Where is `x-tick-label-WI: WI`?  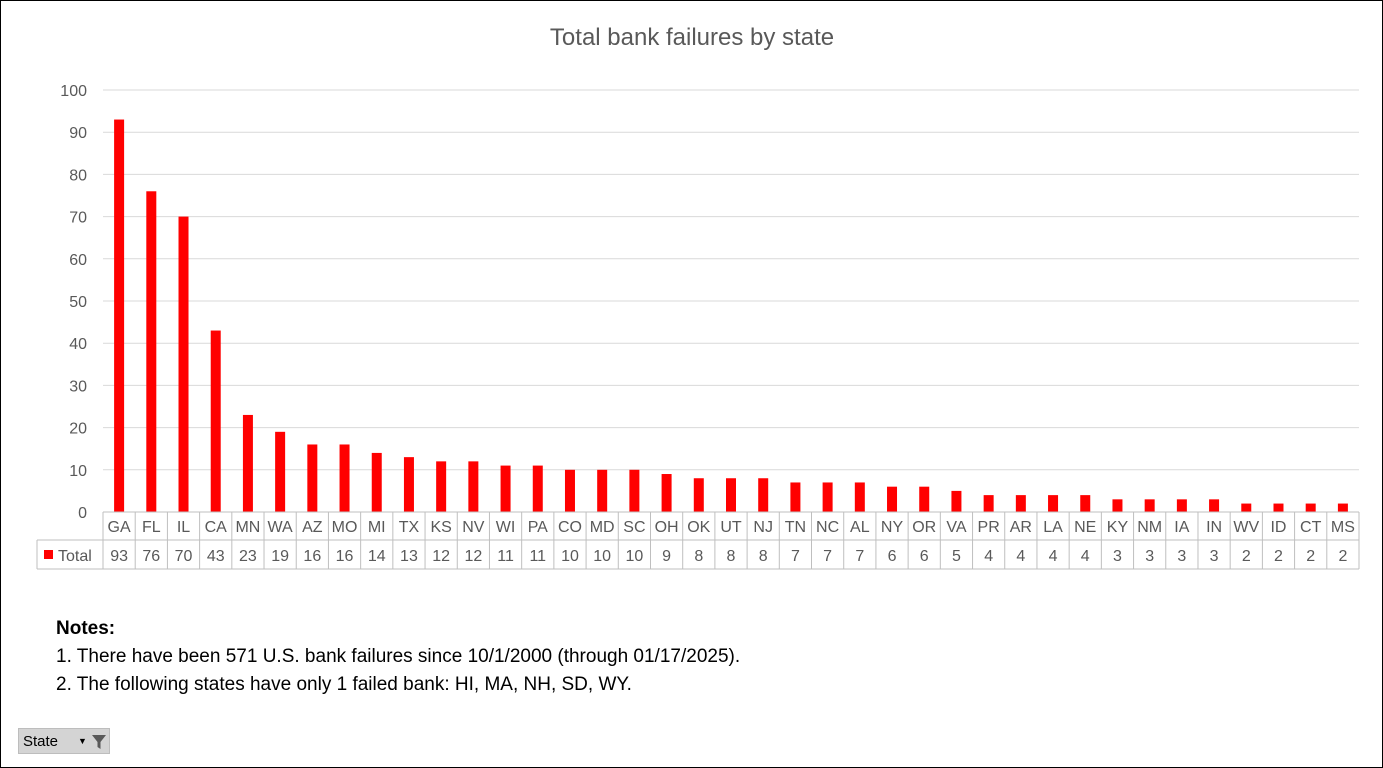 x-tick-label-WI: WI is located at coordinates (506, 527).